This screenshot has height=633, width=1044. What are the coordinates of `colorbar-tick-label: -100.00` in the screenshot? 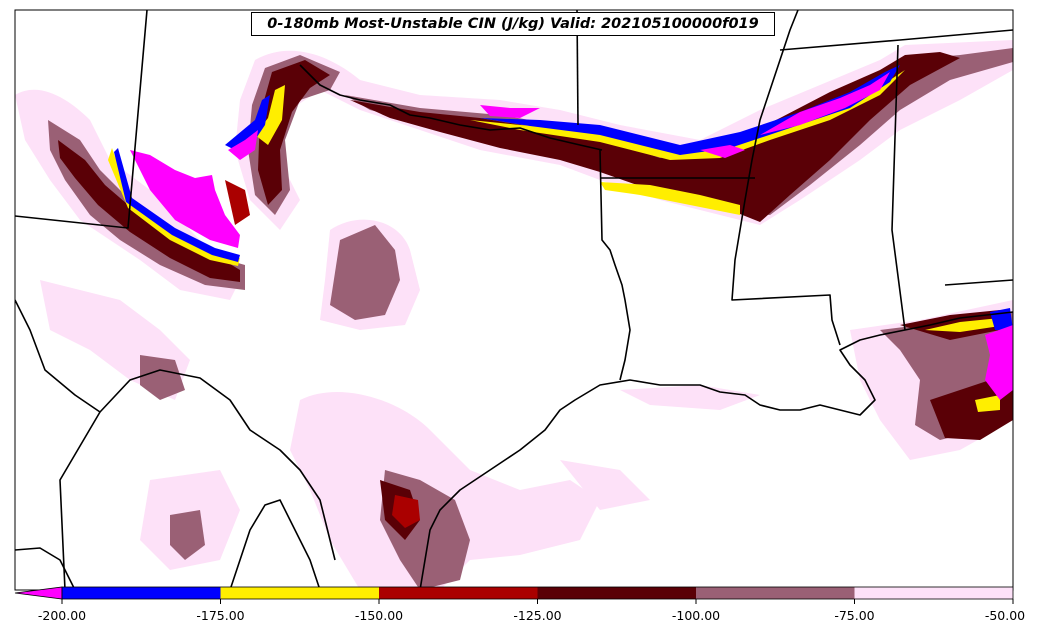 It's located at (696, 615).